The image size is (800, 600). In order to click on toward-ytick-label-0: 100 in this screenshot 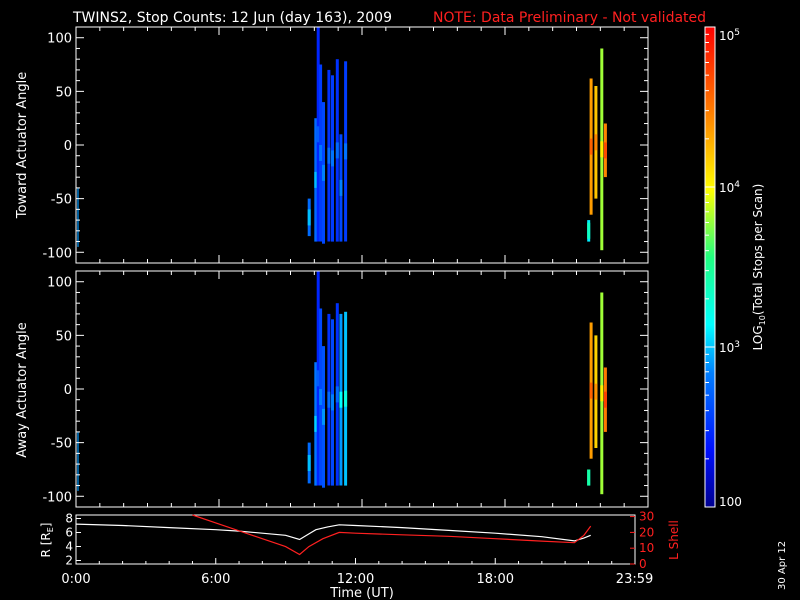, I will do `click(59, 39)`.